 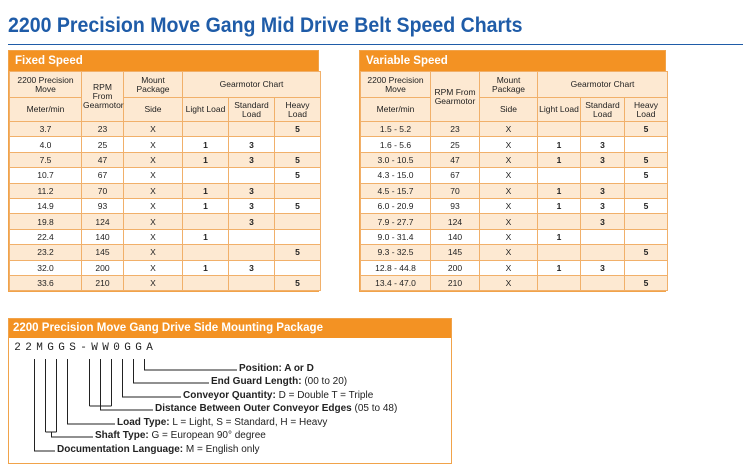 I want to click on table-cell: 124, so click(x=455, y=221).